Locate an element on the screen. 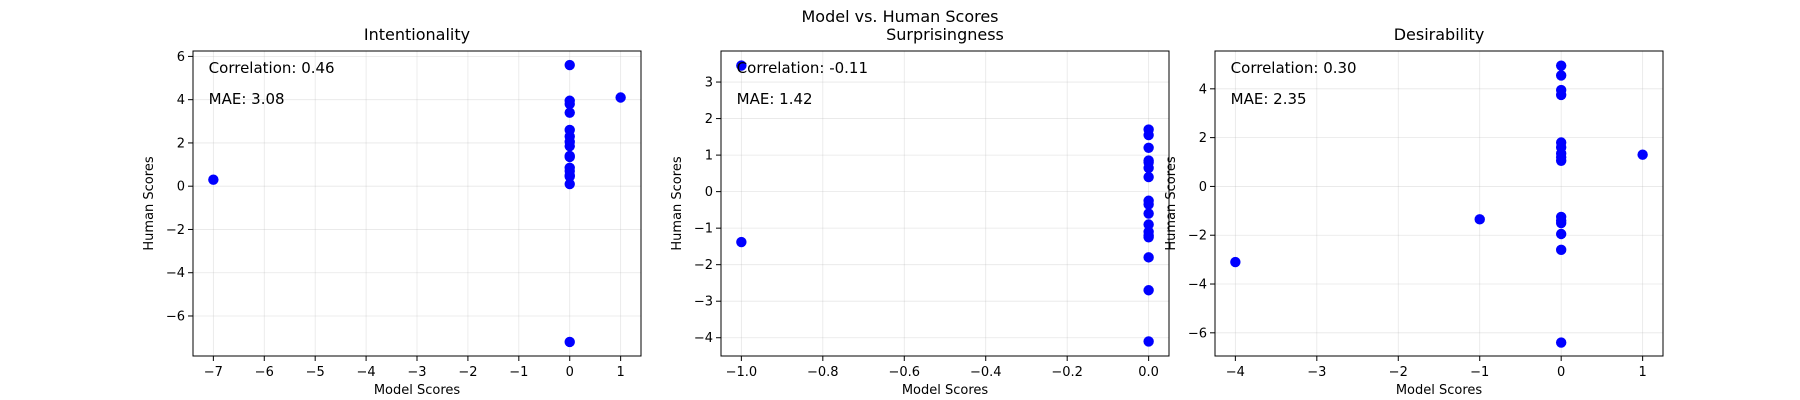 The image size is (1800, 400). y-tick-label: 3 is located at coordinates (709, 83).